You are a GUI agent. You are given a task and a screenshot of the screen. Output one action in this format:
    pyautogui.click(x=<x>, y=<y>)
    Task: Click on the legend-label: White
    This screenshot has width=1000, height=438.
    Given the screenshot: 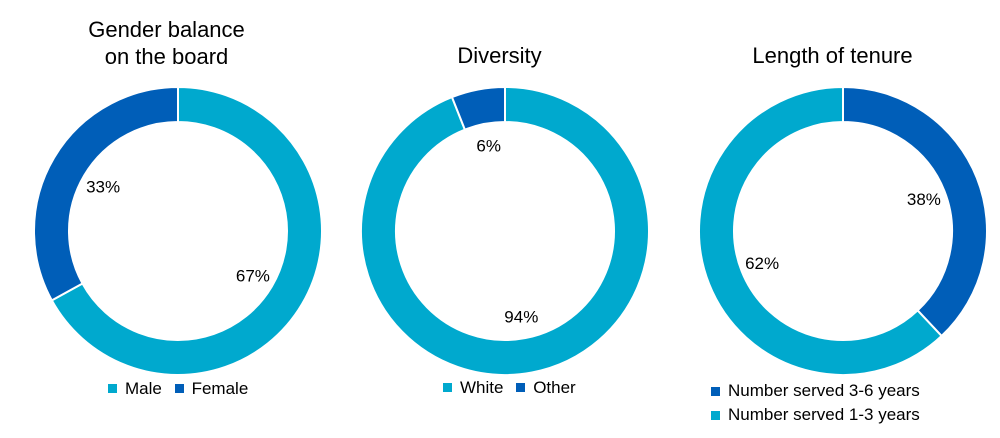 What is the action you would take?
    pyautogui.click(x=482, y=387)
    